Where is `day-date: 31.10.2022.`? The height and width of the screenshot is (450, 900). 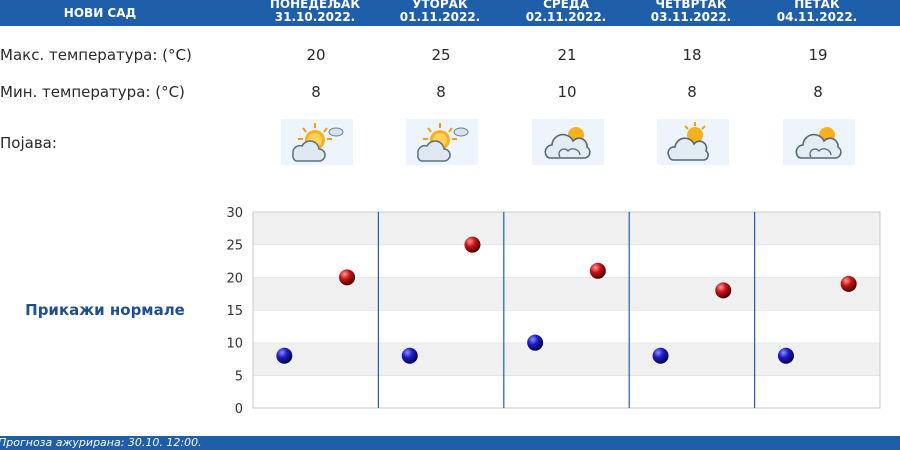
day-date: 31.10.2022. is located at coordinates (315, 17).